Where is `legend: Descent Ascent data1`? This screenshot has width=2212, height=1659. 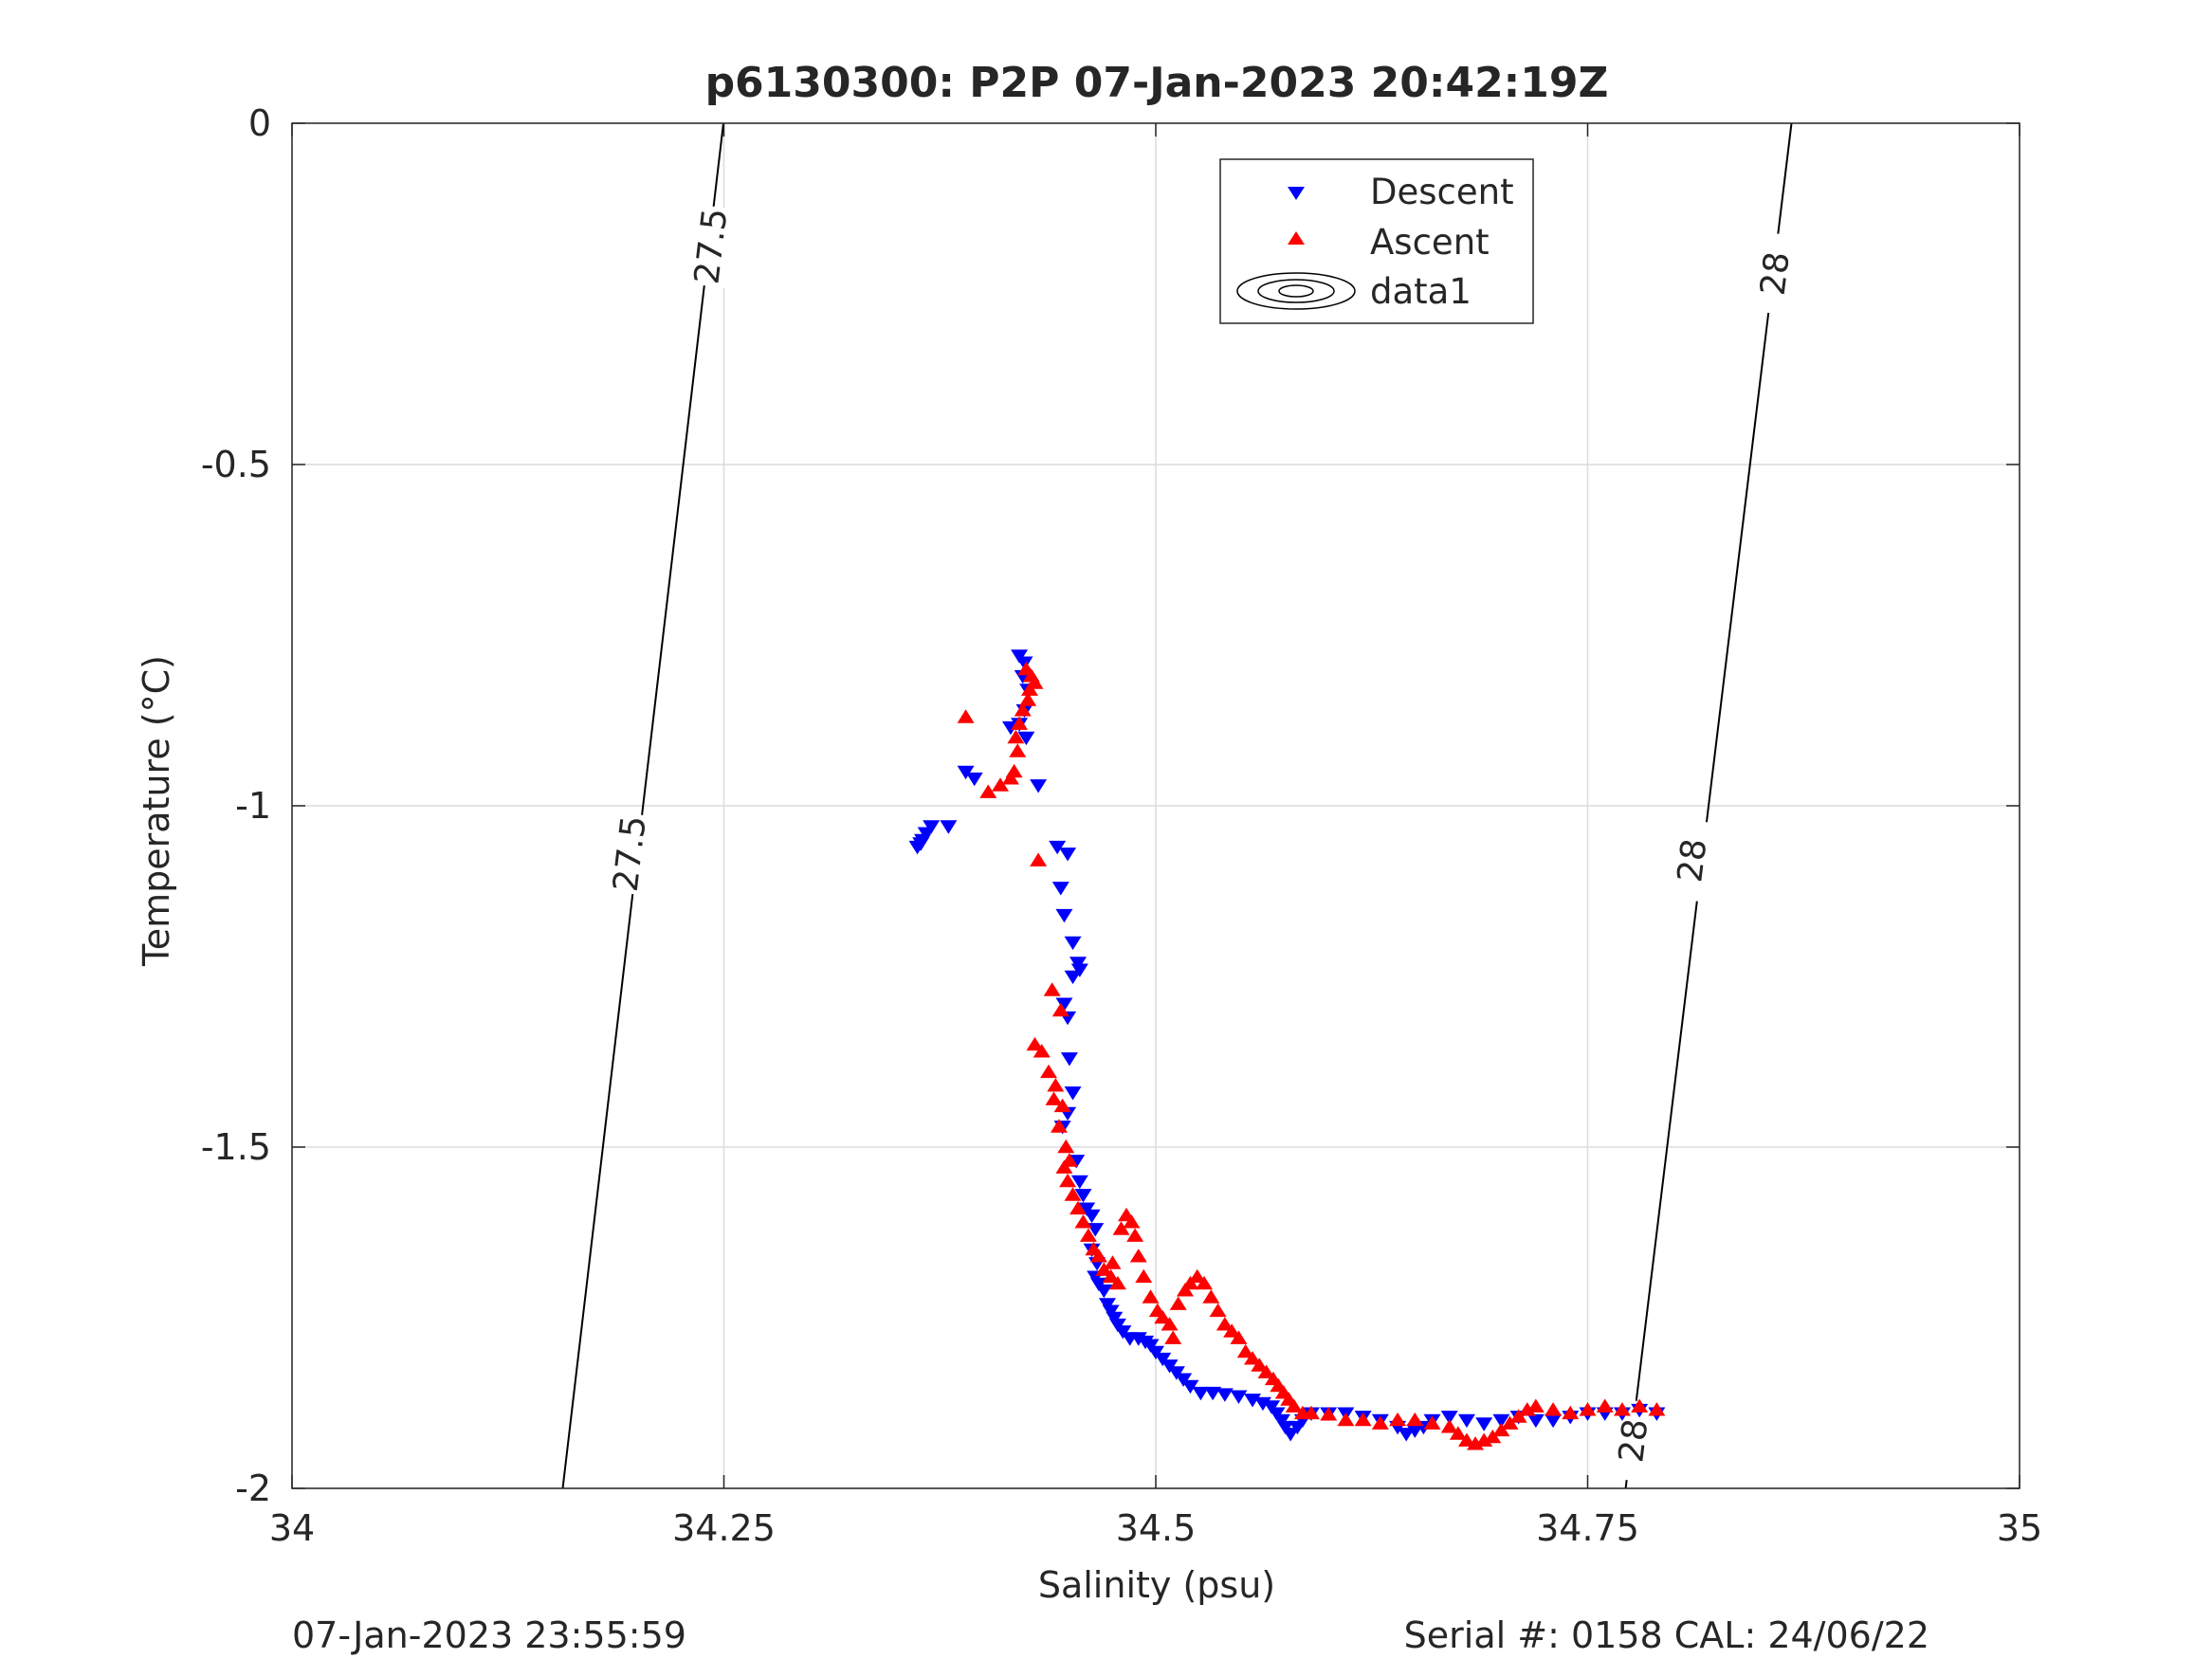
legend: Descent Ascent data1 is located at coordinates (1376, 241).